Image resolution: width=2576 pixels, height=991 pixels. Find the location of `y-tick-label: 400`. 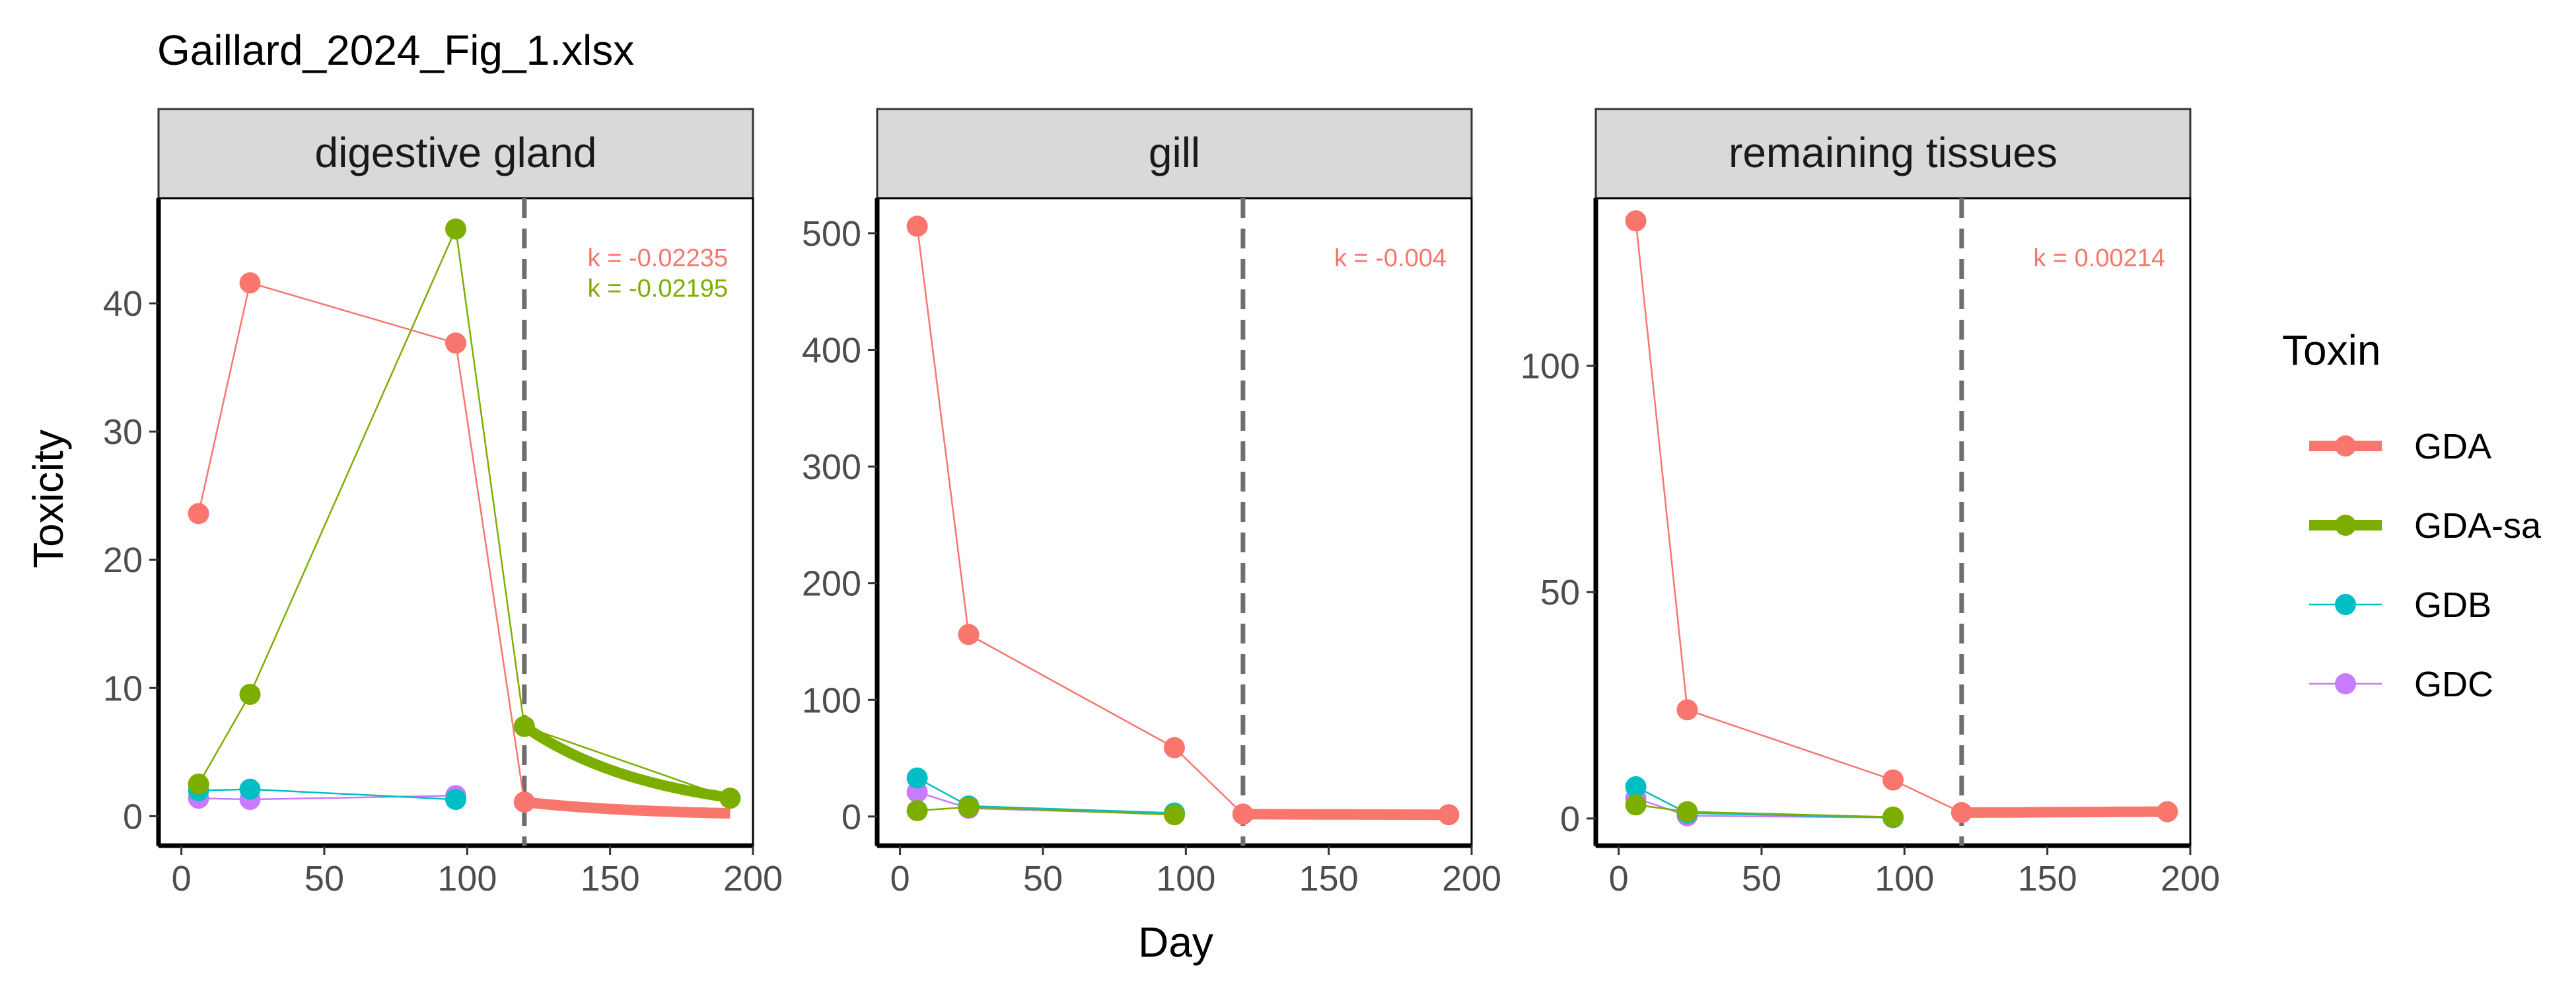

y-tick-label: 400 is located at coordinates (832, 351).